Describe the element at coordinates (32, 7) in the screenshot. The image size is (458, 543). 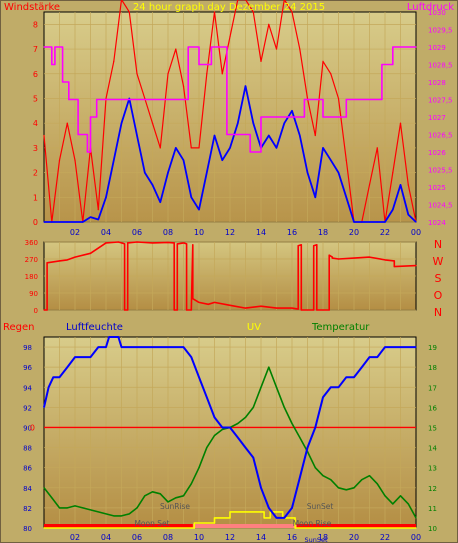
I see `wind-label: Windstärke` at that location.